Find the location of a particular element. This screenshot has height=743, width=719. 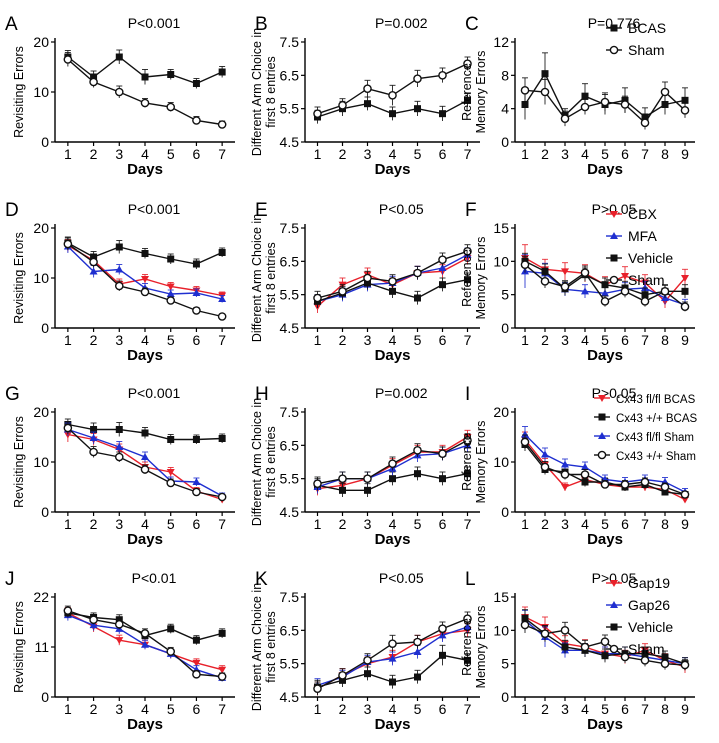

stat-label: P<0.05 is located at coordinates (401, 578).